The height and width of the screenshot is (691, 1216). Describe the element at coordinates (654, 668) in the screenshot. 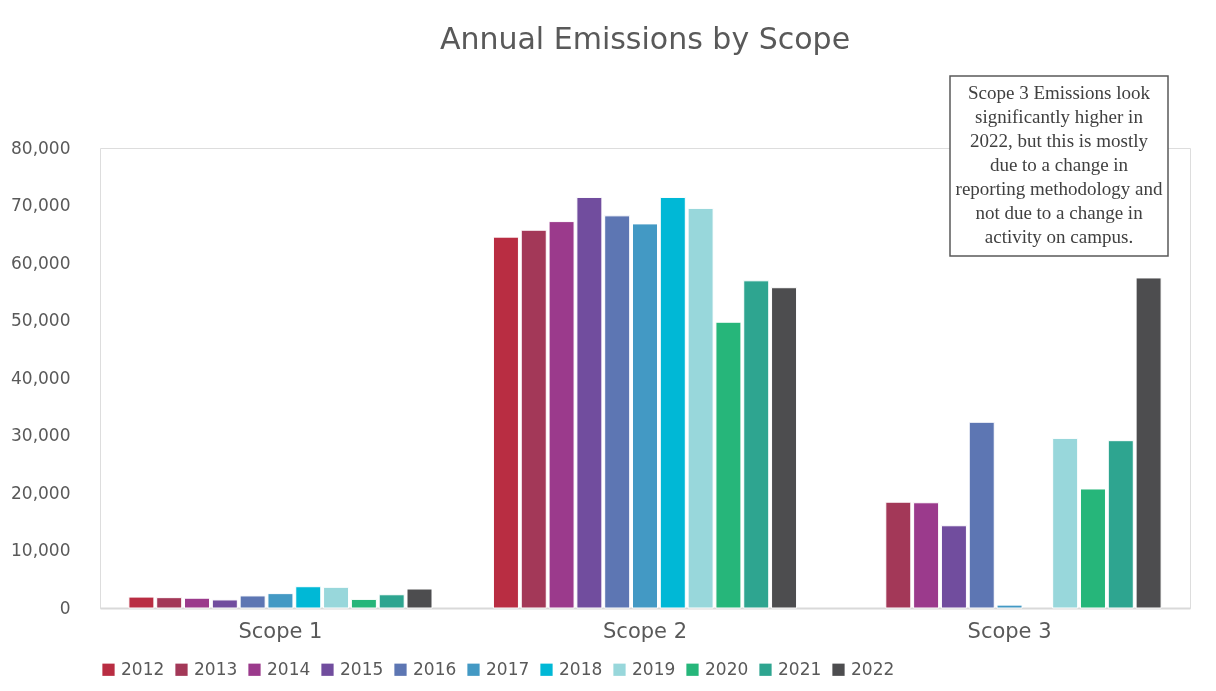

I see `legend-label: 2019` at that location.